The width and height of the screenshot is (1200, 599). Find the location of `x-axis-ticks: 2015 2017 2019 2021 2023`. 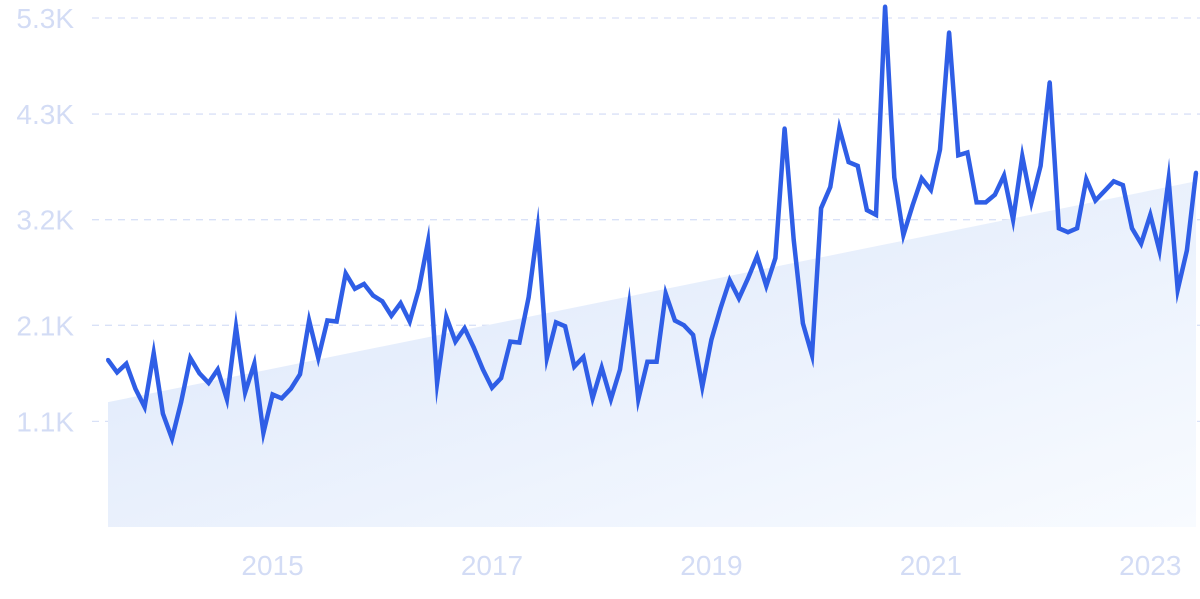

x-axis-ticks: 2015 2017 2019 2021 2023 is located at coordinates (711, 565).